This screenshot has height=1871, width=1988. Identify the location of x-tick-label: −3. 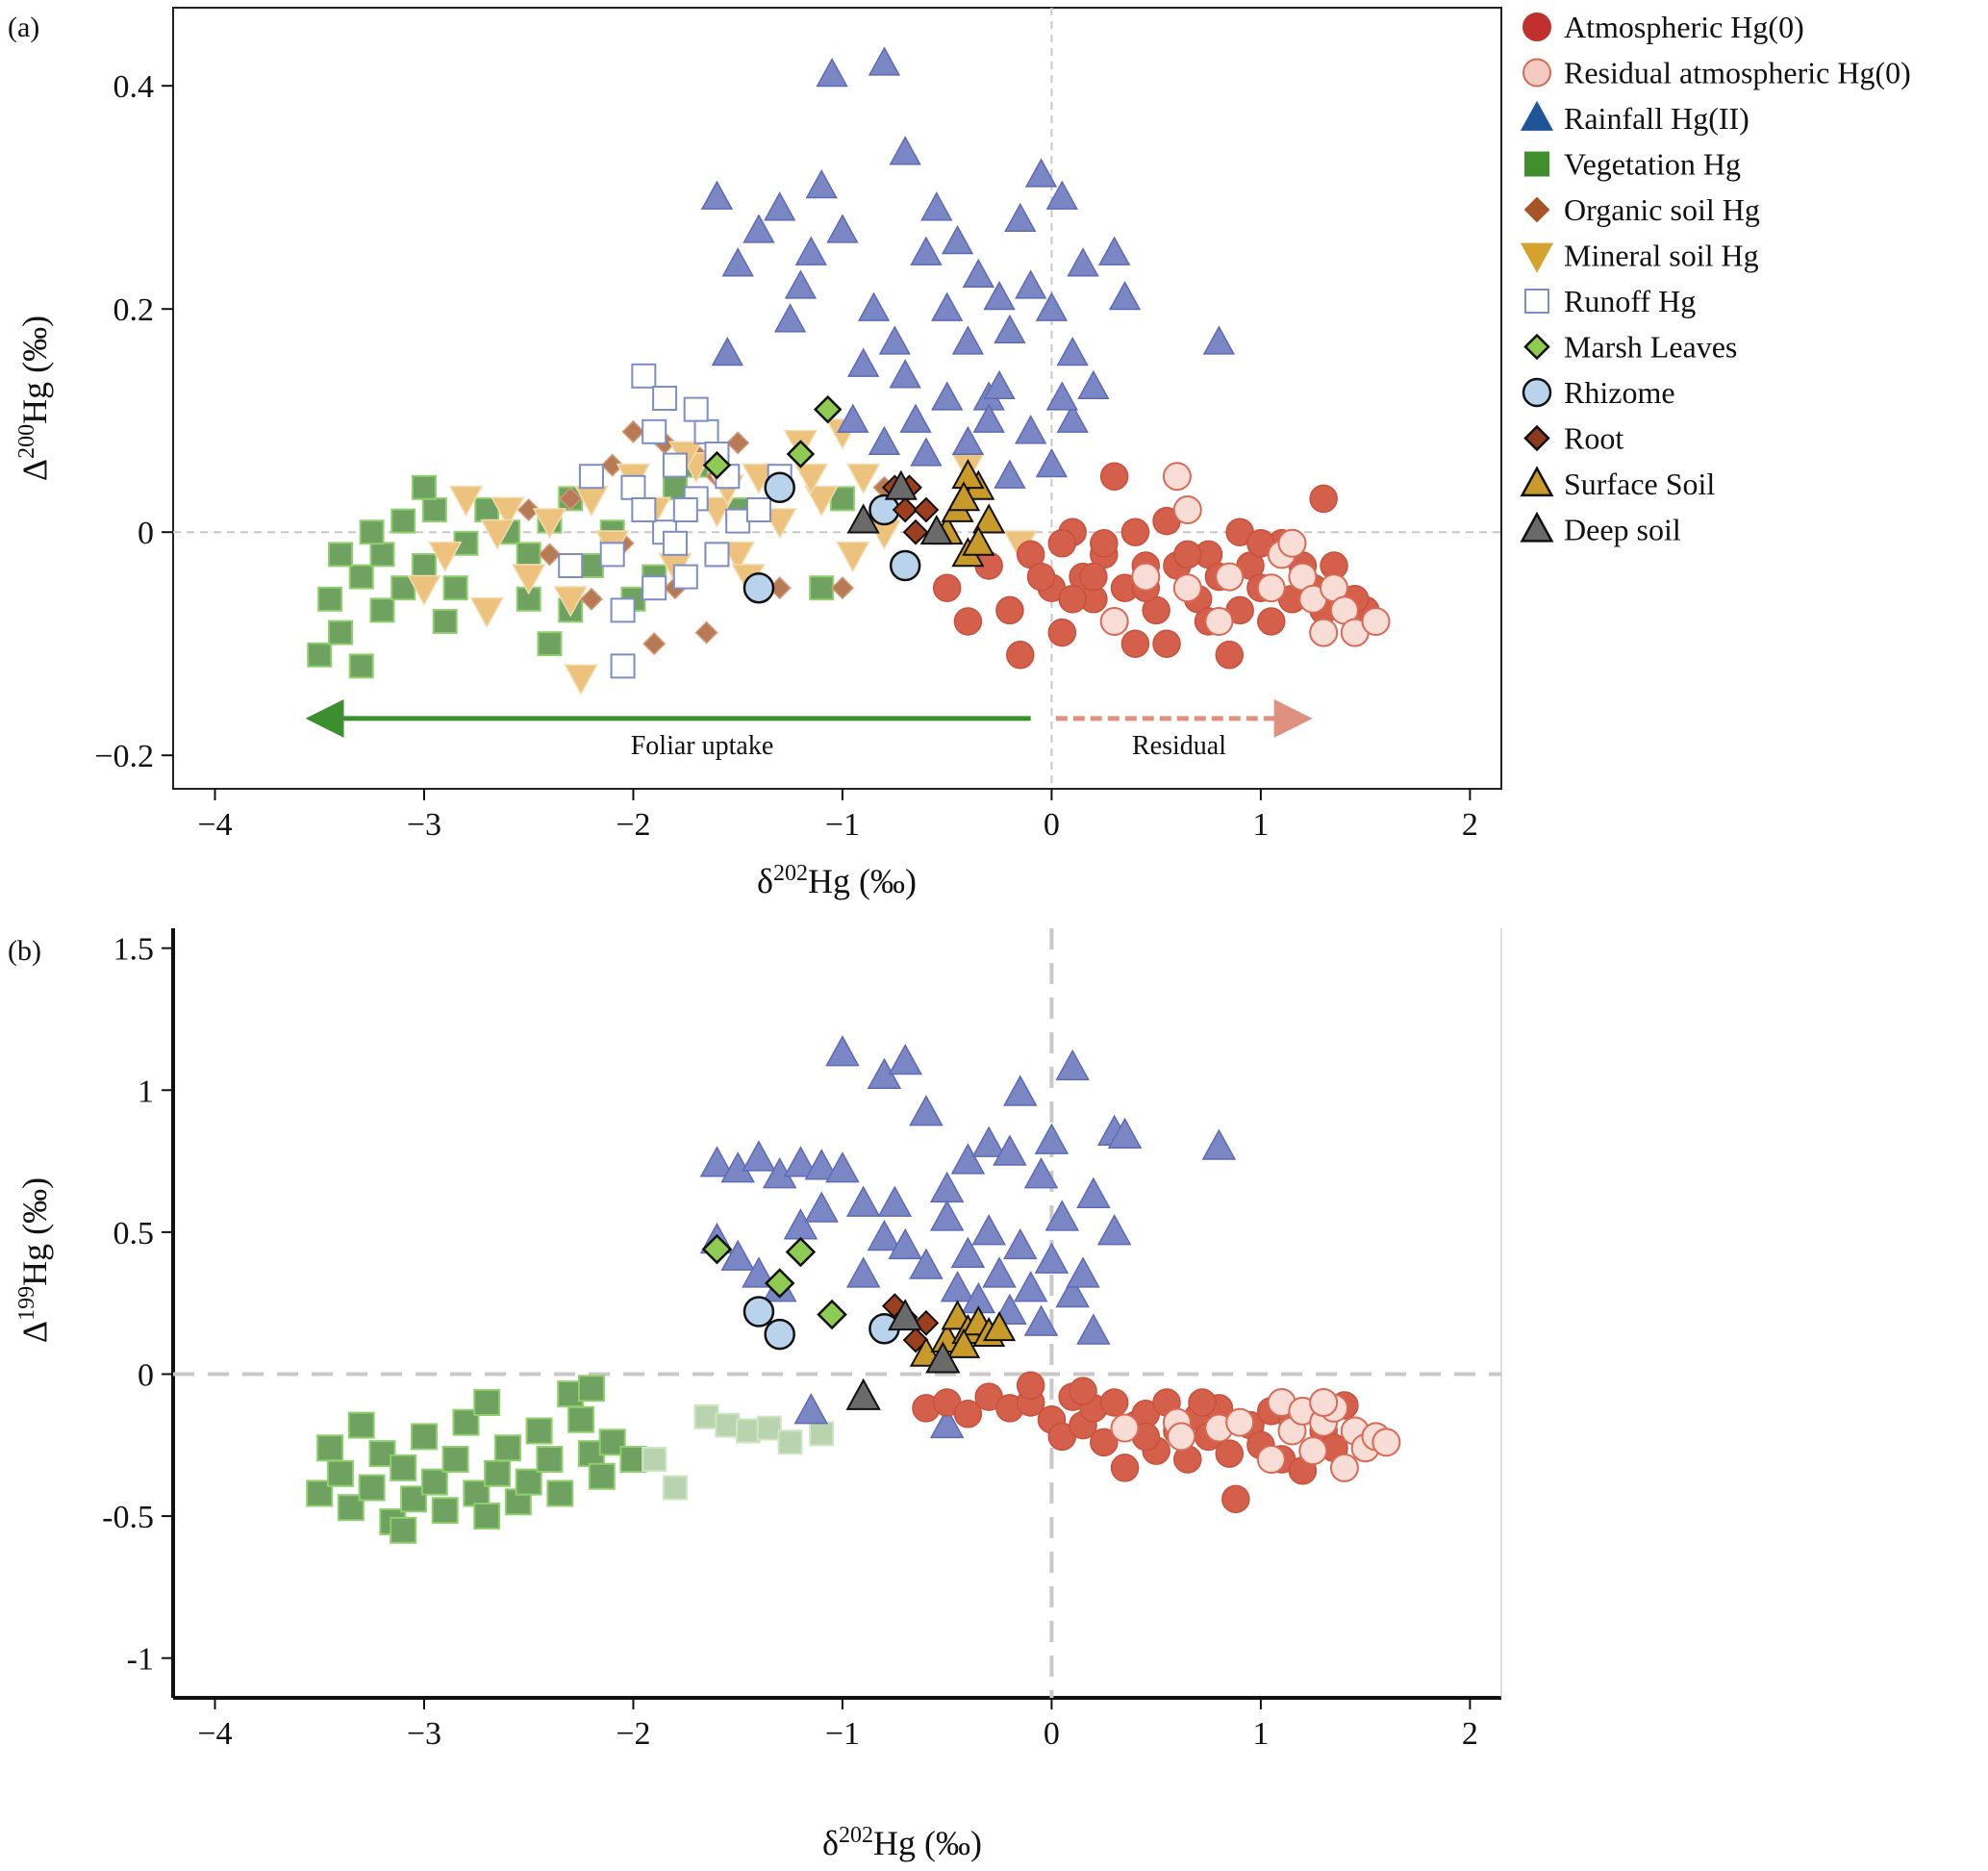
(424, 1734).